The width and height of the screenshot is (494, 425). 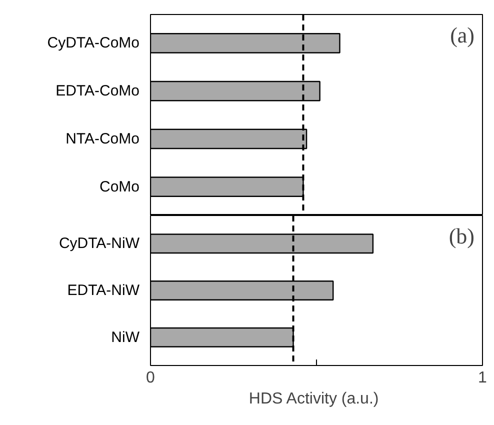 I want to click on y-tick-label: CyDTA-CoMo, so click(x=93, y=43).